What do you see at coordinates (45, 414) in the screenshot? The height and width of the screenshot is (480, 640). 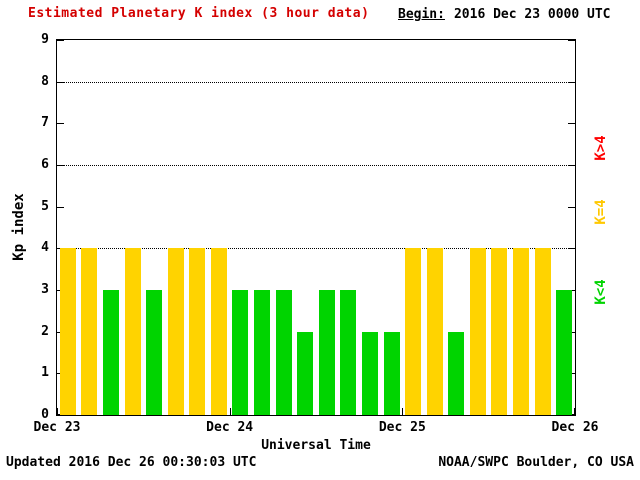 I see `y-tick-label: 0` at bounding box center [45, 414].